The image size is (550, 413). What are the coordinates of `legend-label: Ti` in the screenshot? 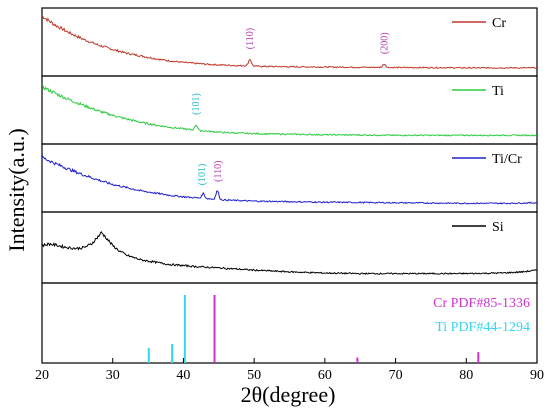 It's located at (498, 91).